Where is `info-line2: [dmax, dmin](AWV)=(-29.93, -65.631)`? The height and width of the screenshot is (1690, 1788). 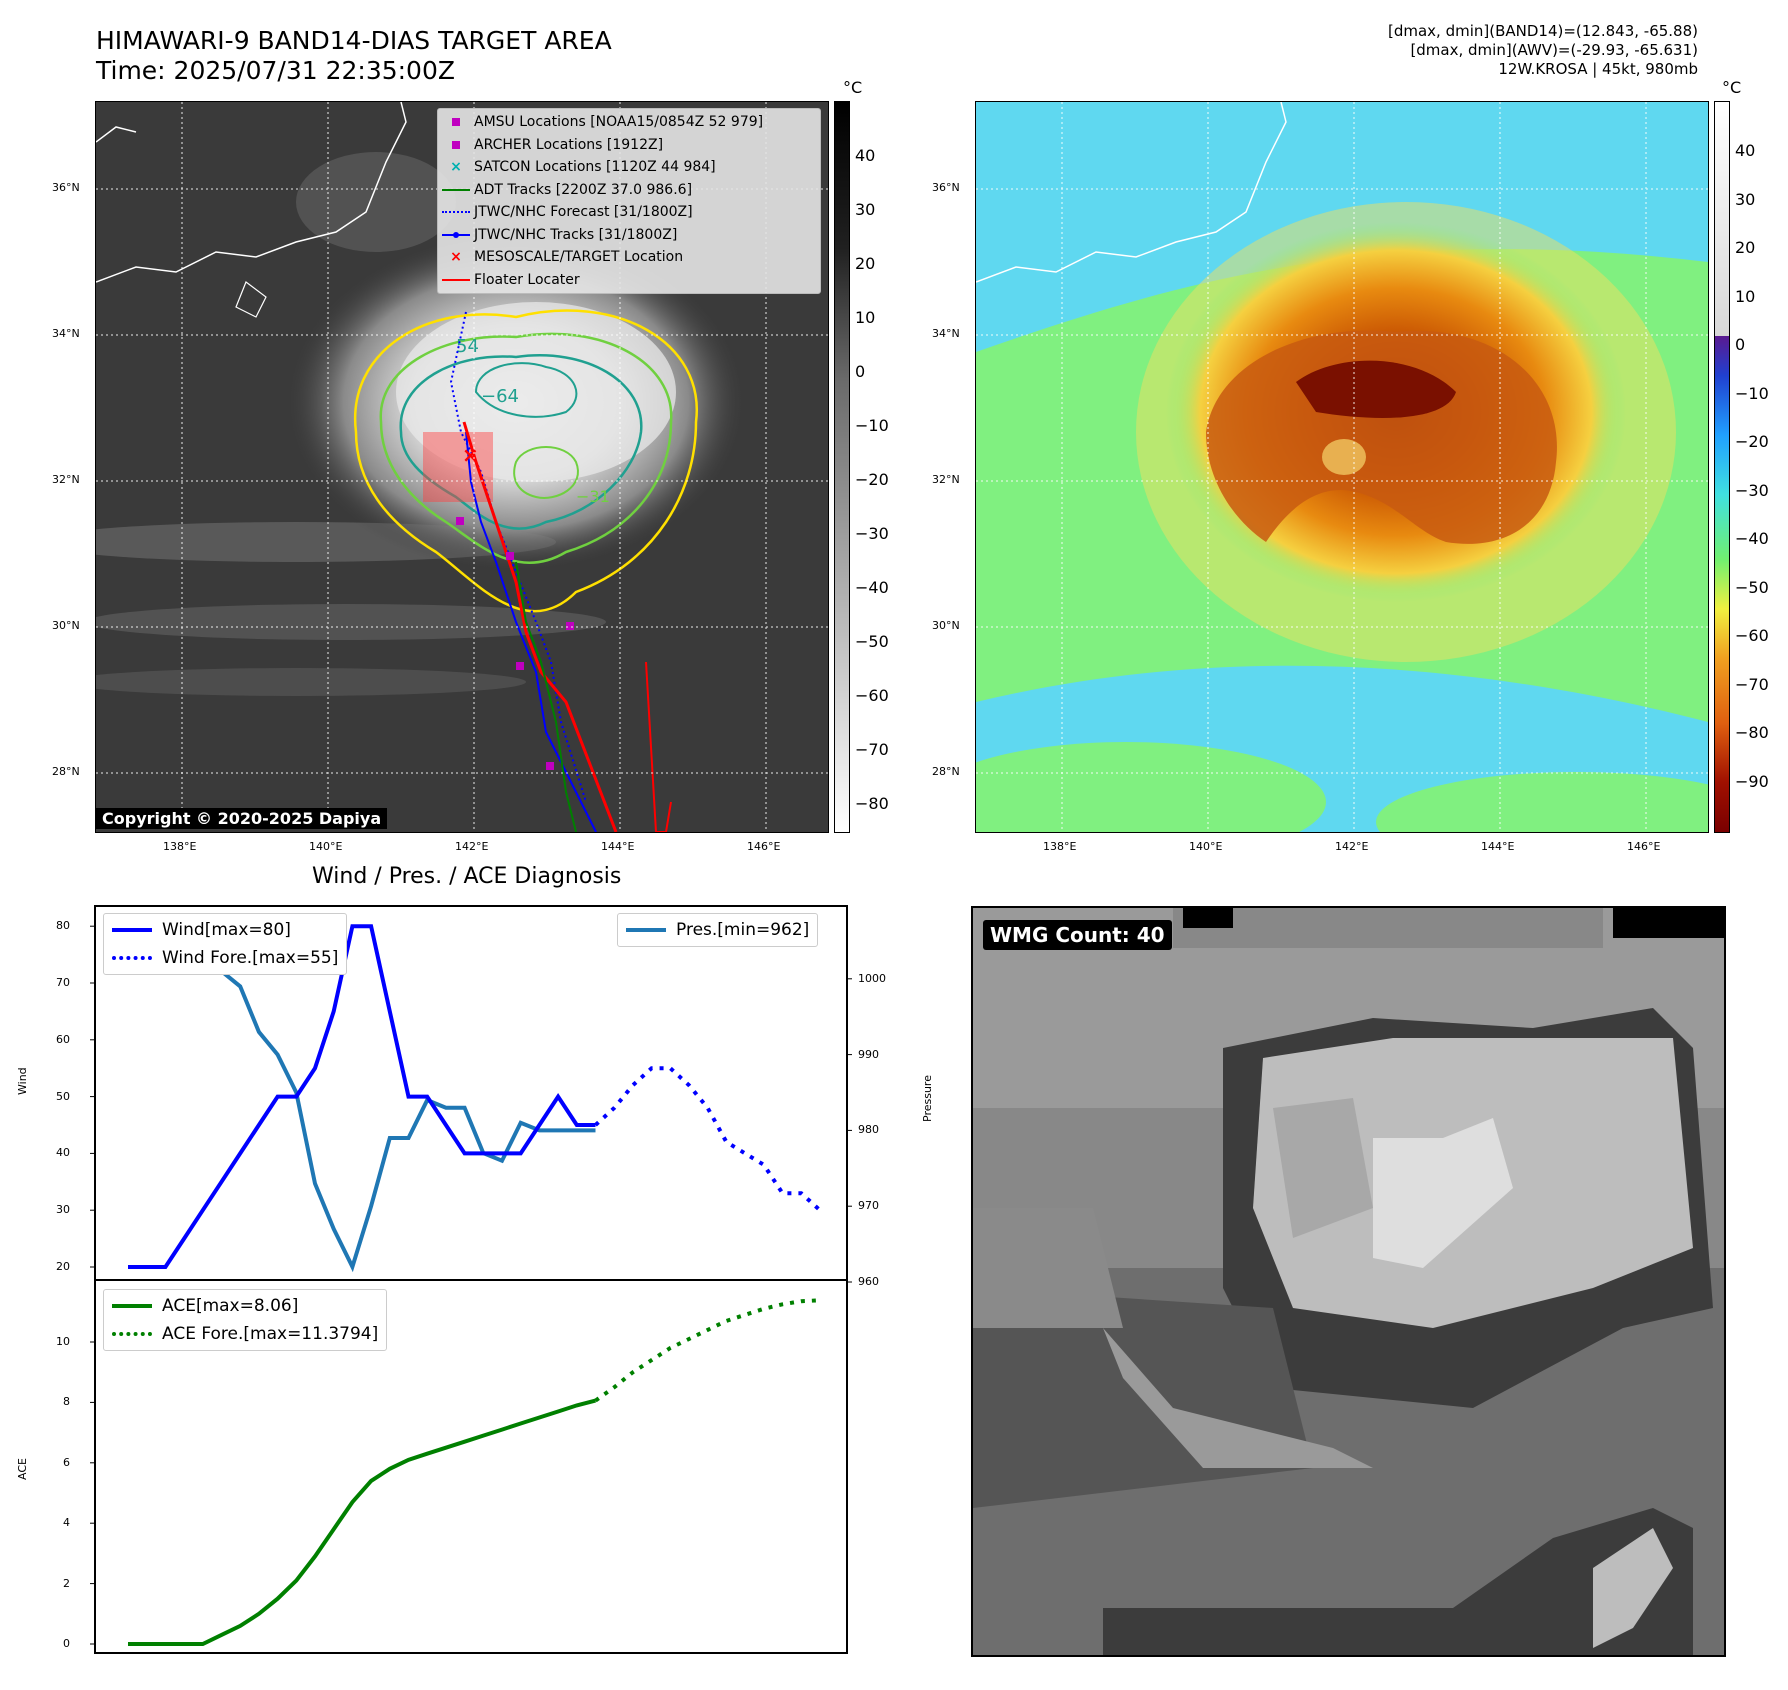
info-line2: [dmax, dmin](AWV)=(-29.93, -65.631) is located at coordinates (1554, 50).